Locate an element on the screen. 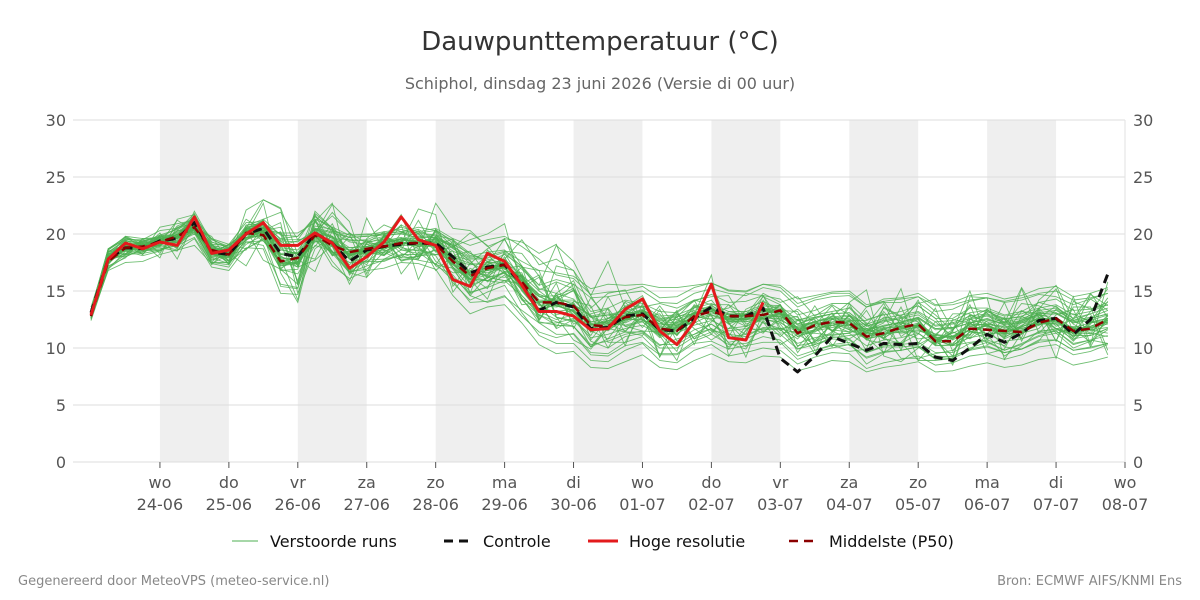  y-tick-left-15: 15 is located at coordinates (56, 291).